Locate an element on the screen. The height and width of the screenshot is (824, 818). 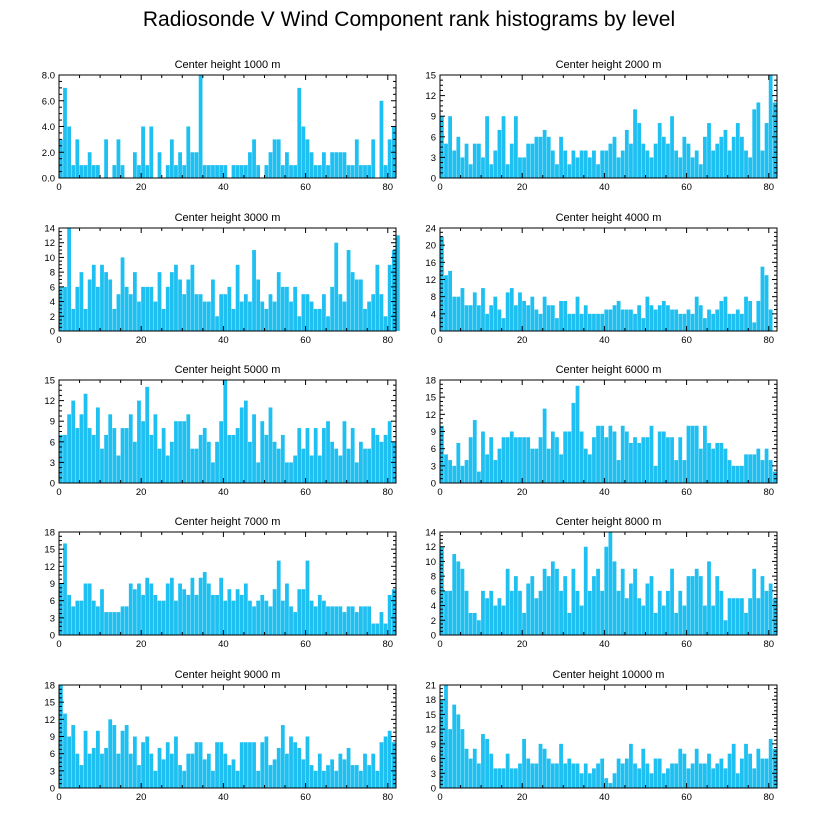
y-tick-label: 8.0 is located at coordinates (48, 76).